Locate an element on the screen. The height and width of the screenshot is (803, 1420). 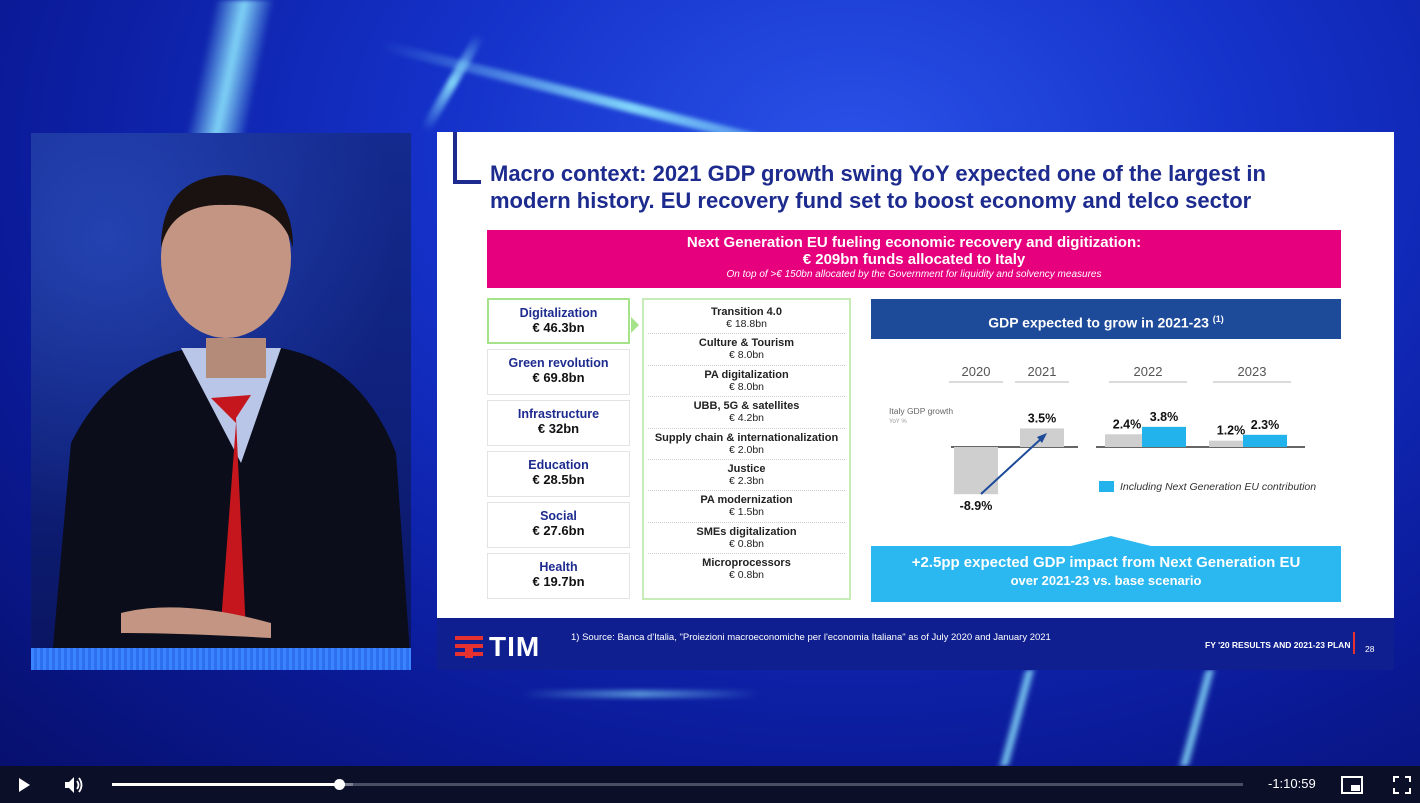
category-digitalization: Digitalization € 46.3bn is located at coordinates (558, 321).